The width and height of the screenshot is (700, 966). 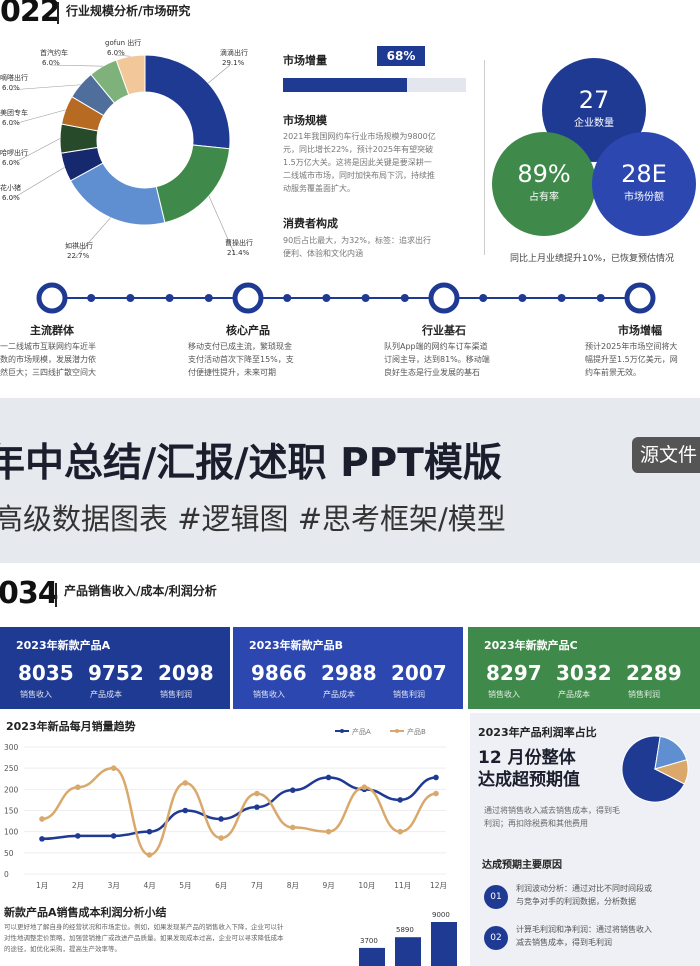 I want to click on y-tick-label: 0, so click(x=6, y=874).